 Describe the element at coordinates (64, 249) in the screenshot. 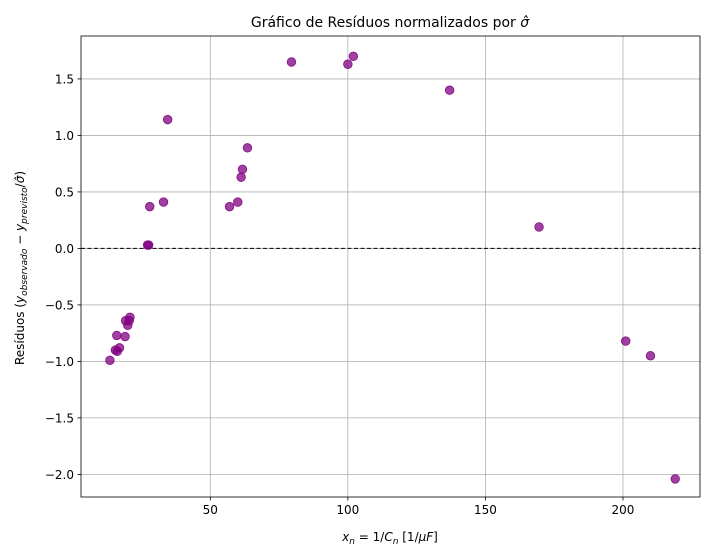

I see `y-tick-label: 0.0` at that location.